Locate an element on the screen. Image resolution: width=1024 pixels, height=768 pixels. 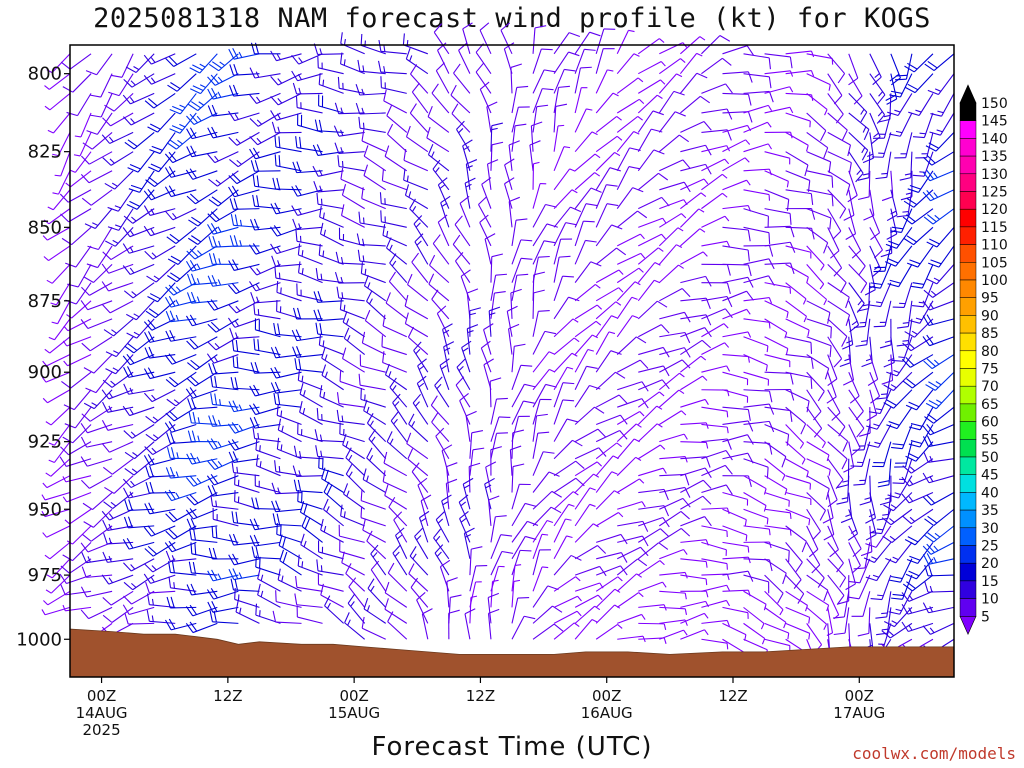
colorbar-swatch is located at coordinates (968, 395).